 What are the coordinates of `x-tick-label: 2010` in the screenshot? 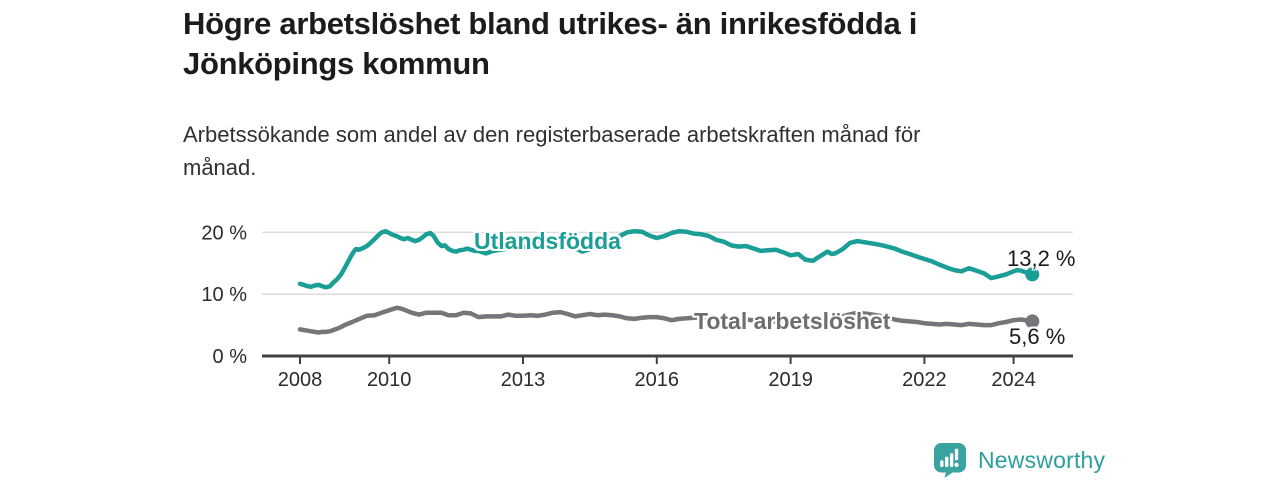 It's located at (389, 380).